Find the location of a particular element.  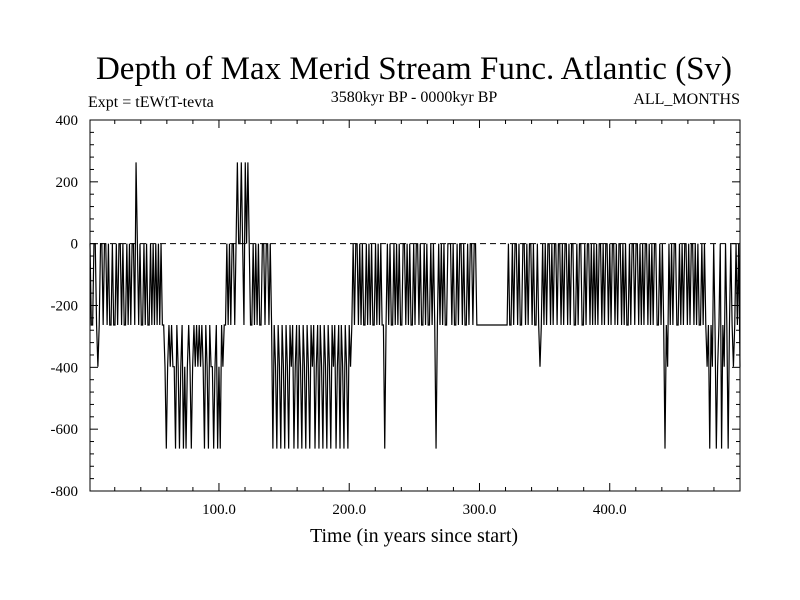

y-tick-label: 400 is located at coordinates (67, 121).